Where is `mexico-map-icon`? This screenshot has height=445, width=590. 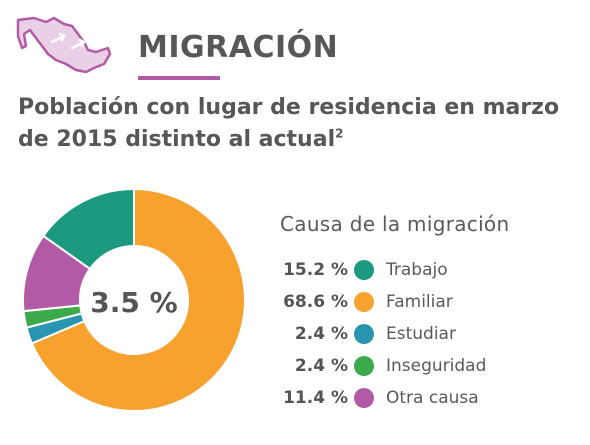
mexico-map-icon is located at coordinates (64, 45).